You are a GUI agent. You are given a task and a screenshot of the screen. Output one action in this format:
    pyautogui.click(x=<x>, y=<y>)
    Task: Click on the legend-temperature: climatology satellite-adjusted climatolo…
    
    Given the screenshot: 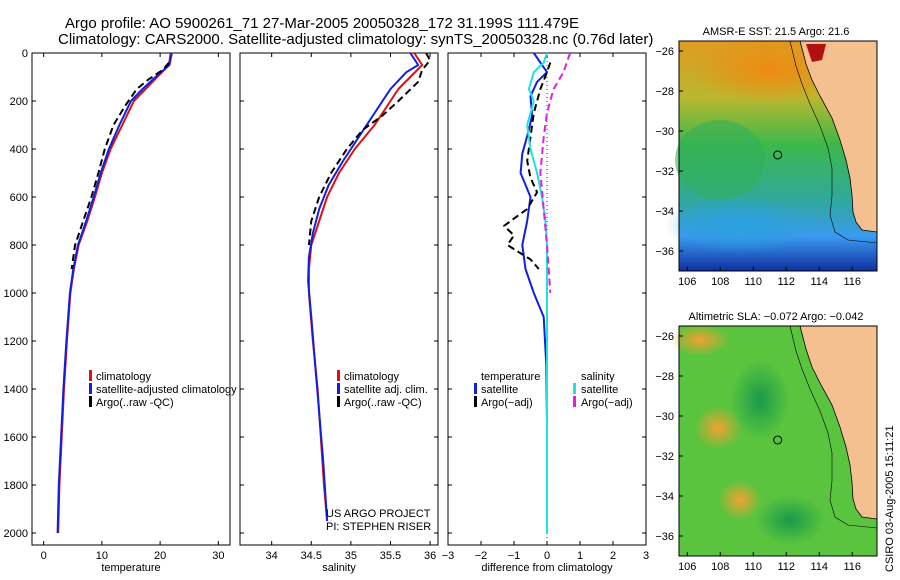 What is the action you would take?
    pyautogui.click(x=163, y=389)
    